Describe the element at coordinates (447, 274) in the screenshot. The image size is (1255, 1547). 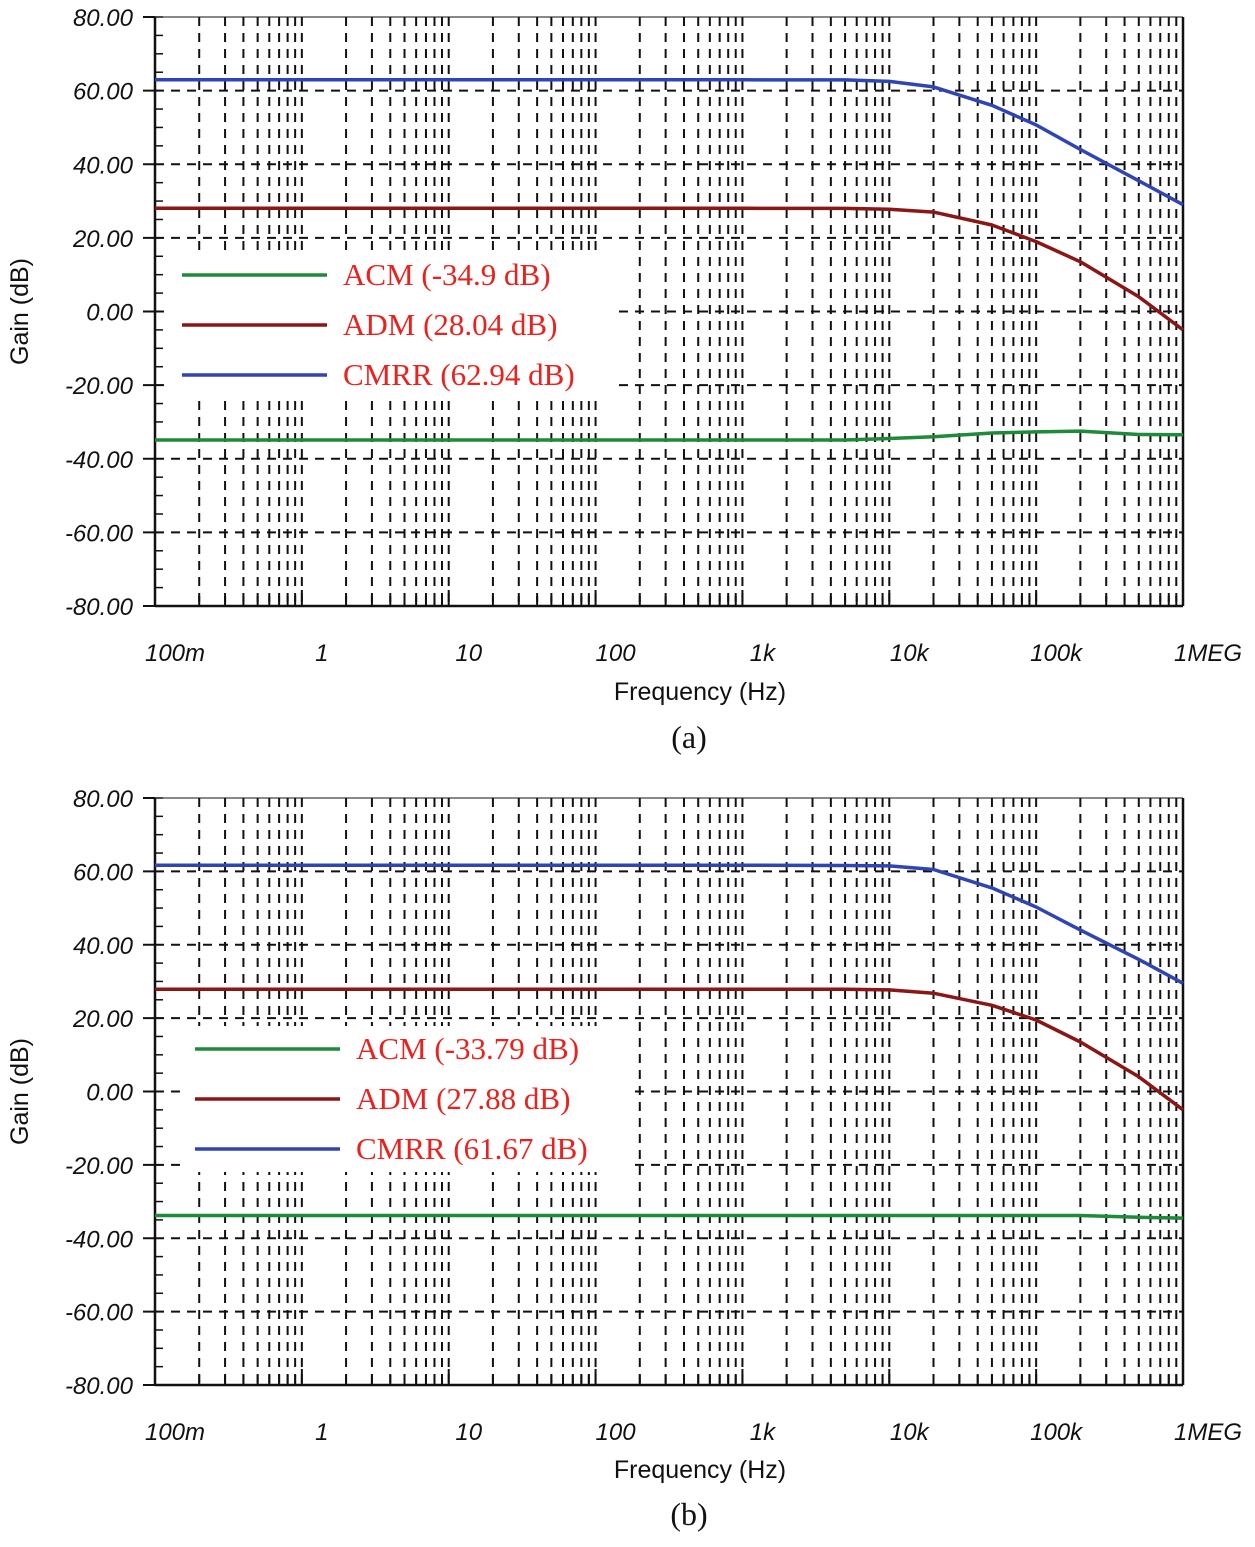
I see `legend-label: ACM (-34.9 dB)` at that location.